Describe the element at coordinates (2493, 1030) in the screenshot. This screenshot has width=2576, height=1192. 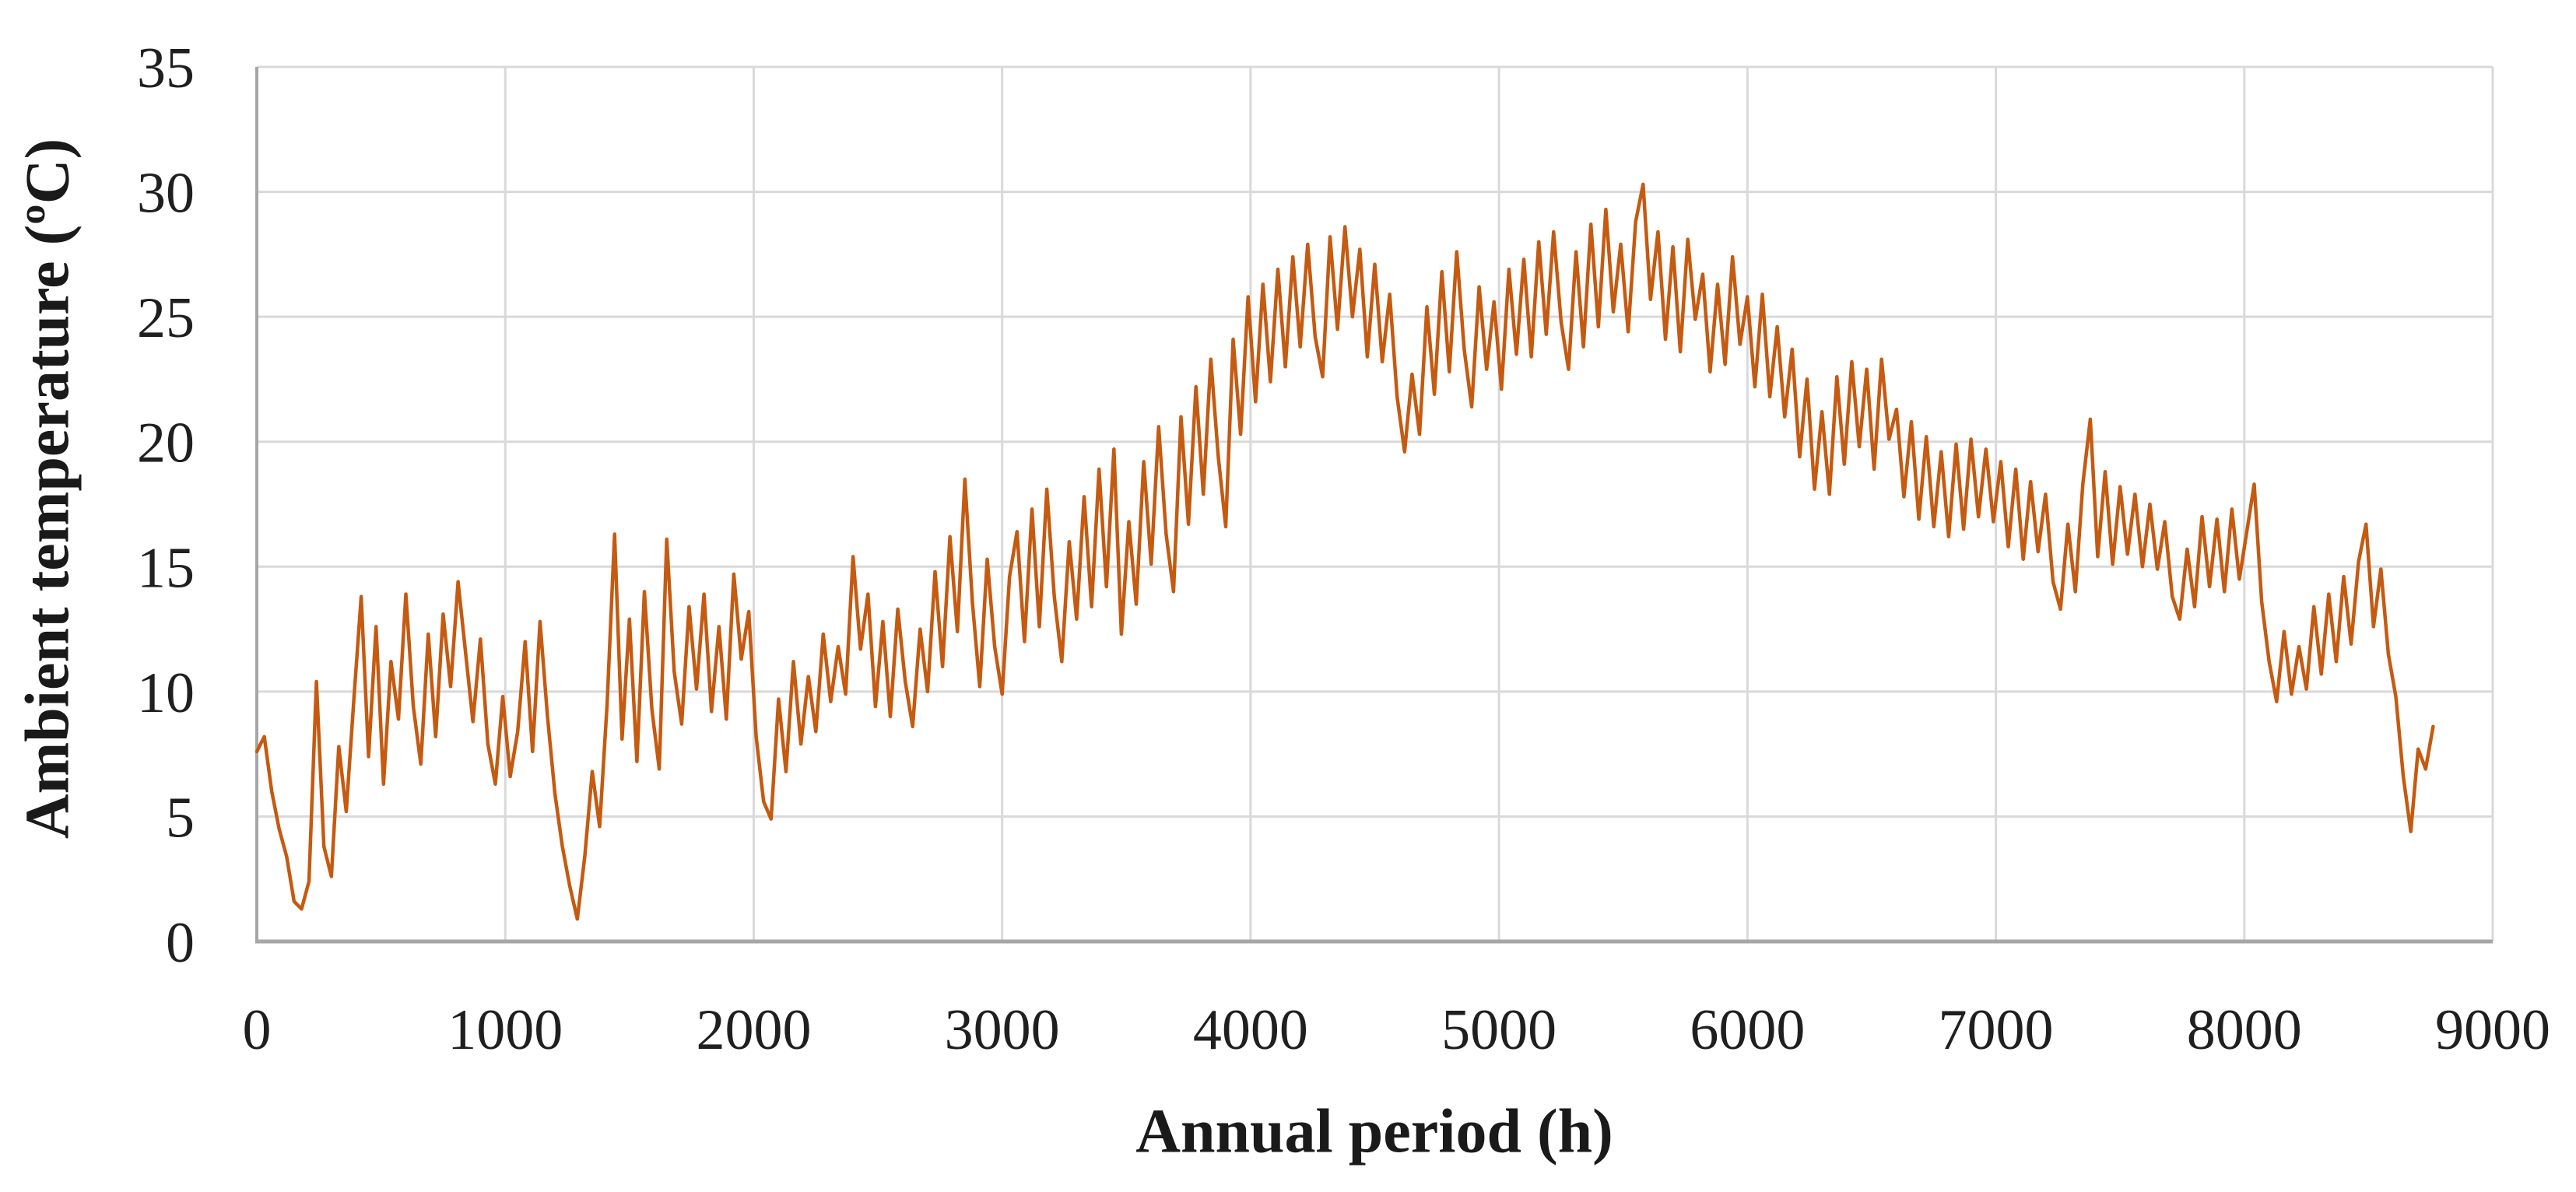
I see `x-tick-label: 9000` at that location.